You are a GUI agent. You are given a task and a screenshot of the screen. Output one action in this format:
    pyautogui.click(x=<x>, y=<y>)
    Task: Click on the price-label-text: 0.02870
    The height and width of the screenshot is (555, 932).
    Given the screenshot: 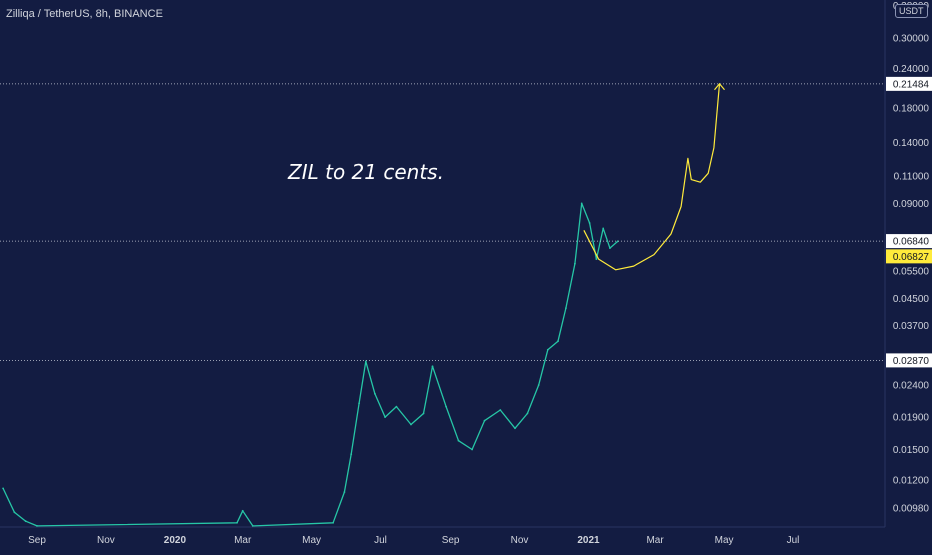 What is the action you would take?
    pyautogui.click(x=911, y=361)
    